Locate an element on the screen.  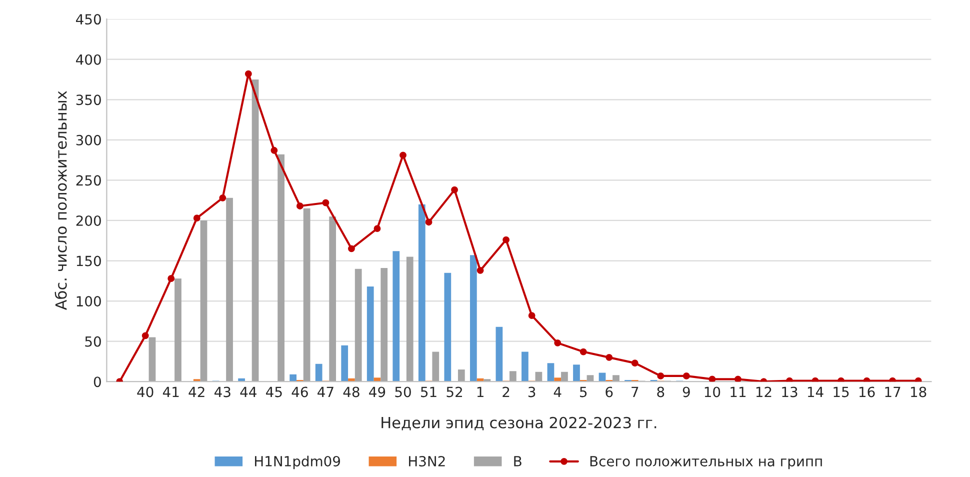
legend-label: B is located at coordinates (518, 461).